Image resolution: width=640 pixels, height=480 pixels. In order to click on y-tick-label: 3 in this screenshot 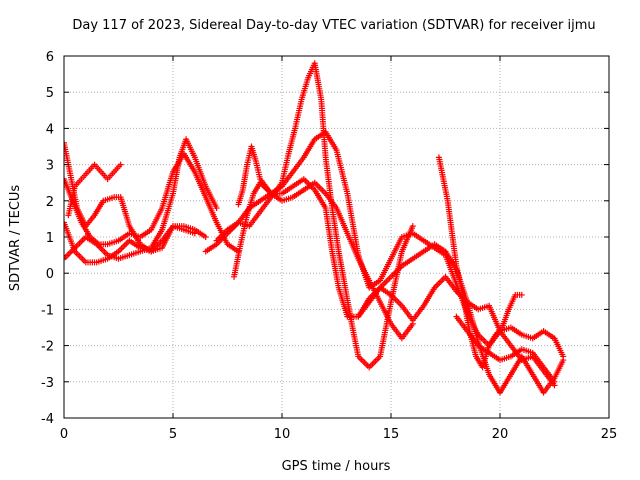, I will do `click(50, 166)`.